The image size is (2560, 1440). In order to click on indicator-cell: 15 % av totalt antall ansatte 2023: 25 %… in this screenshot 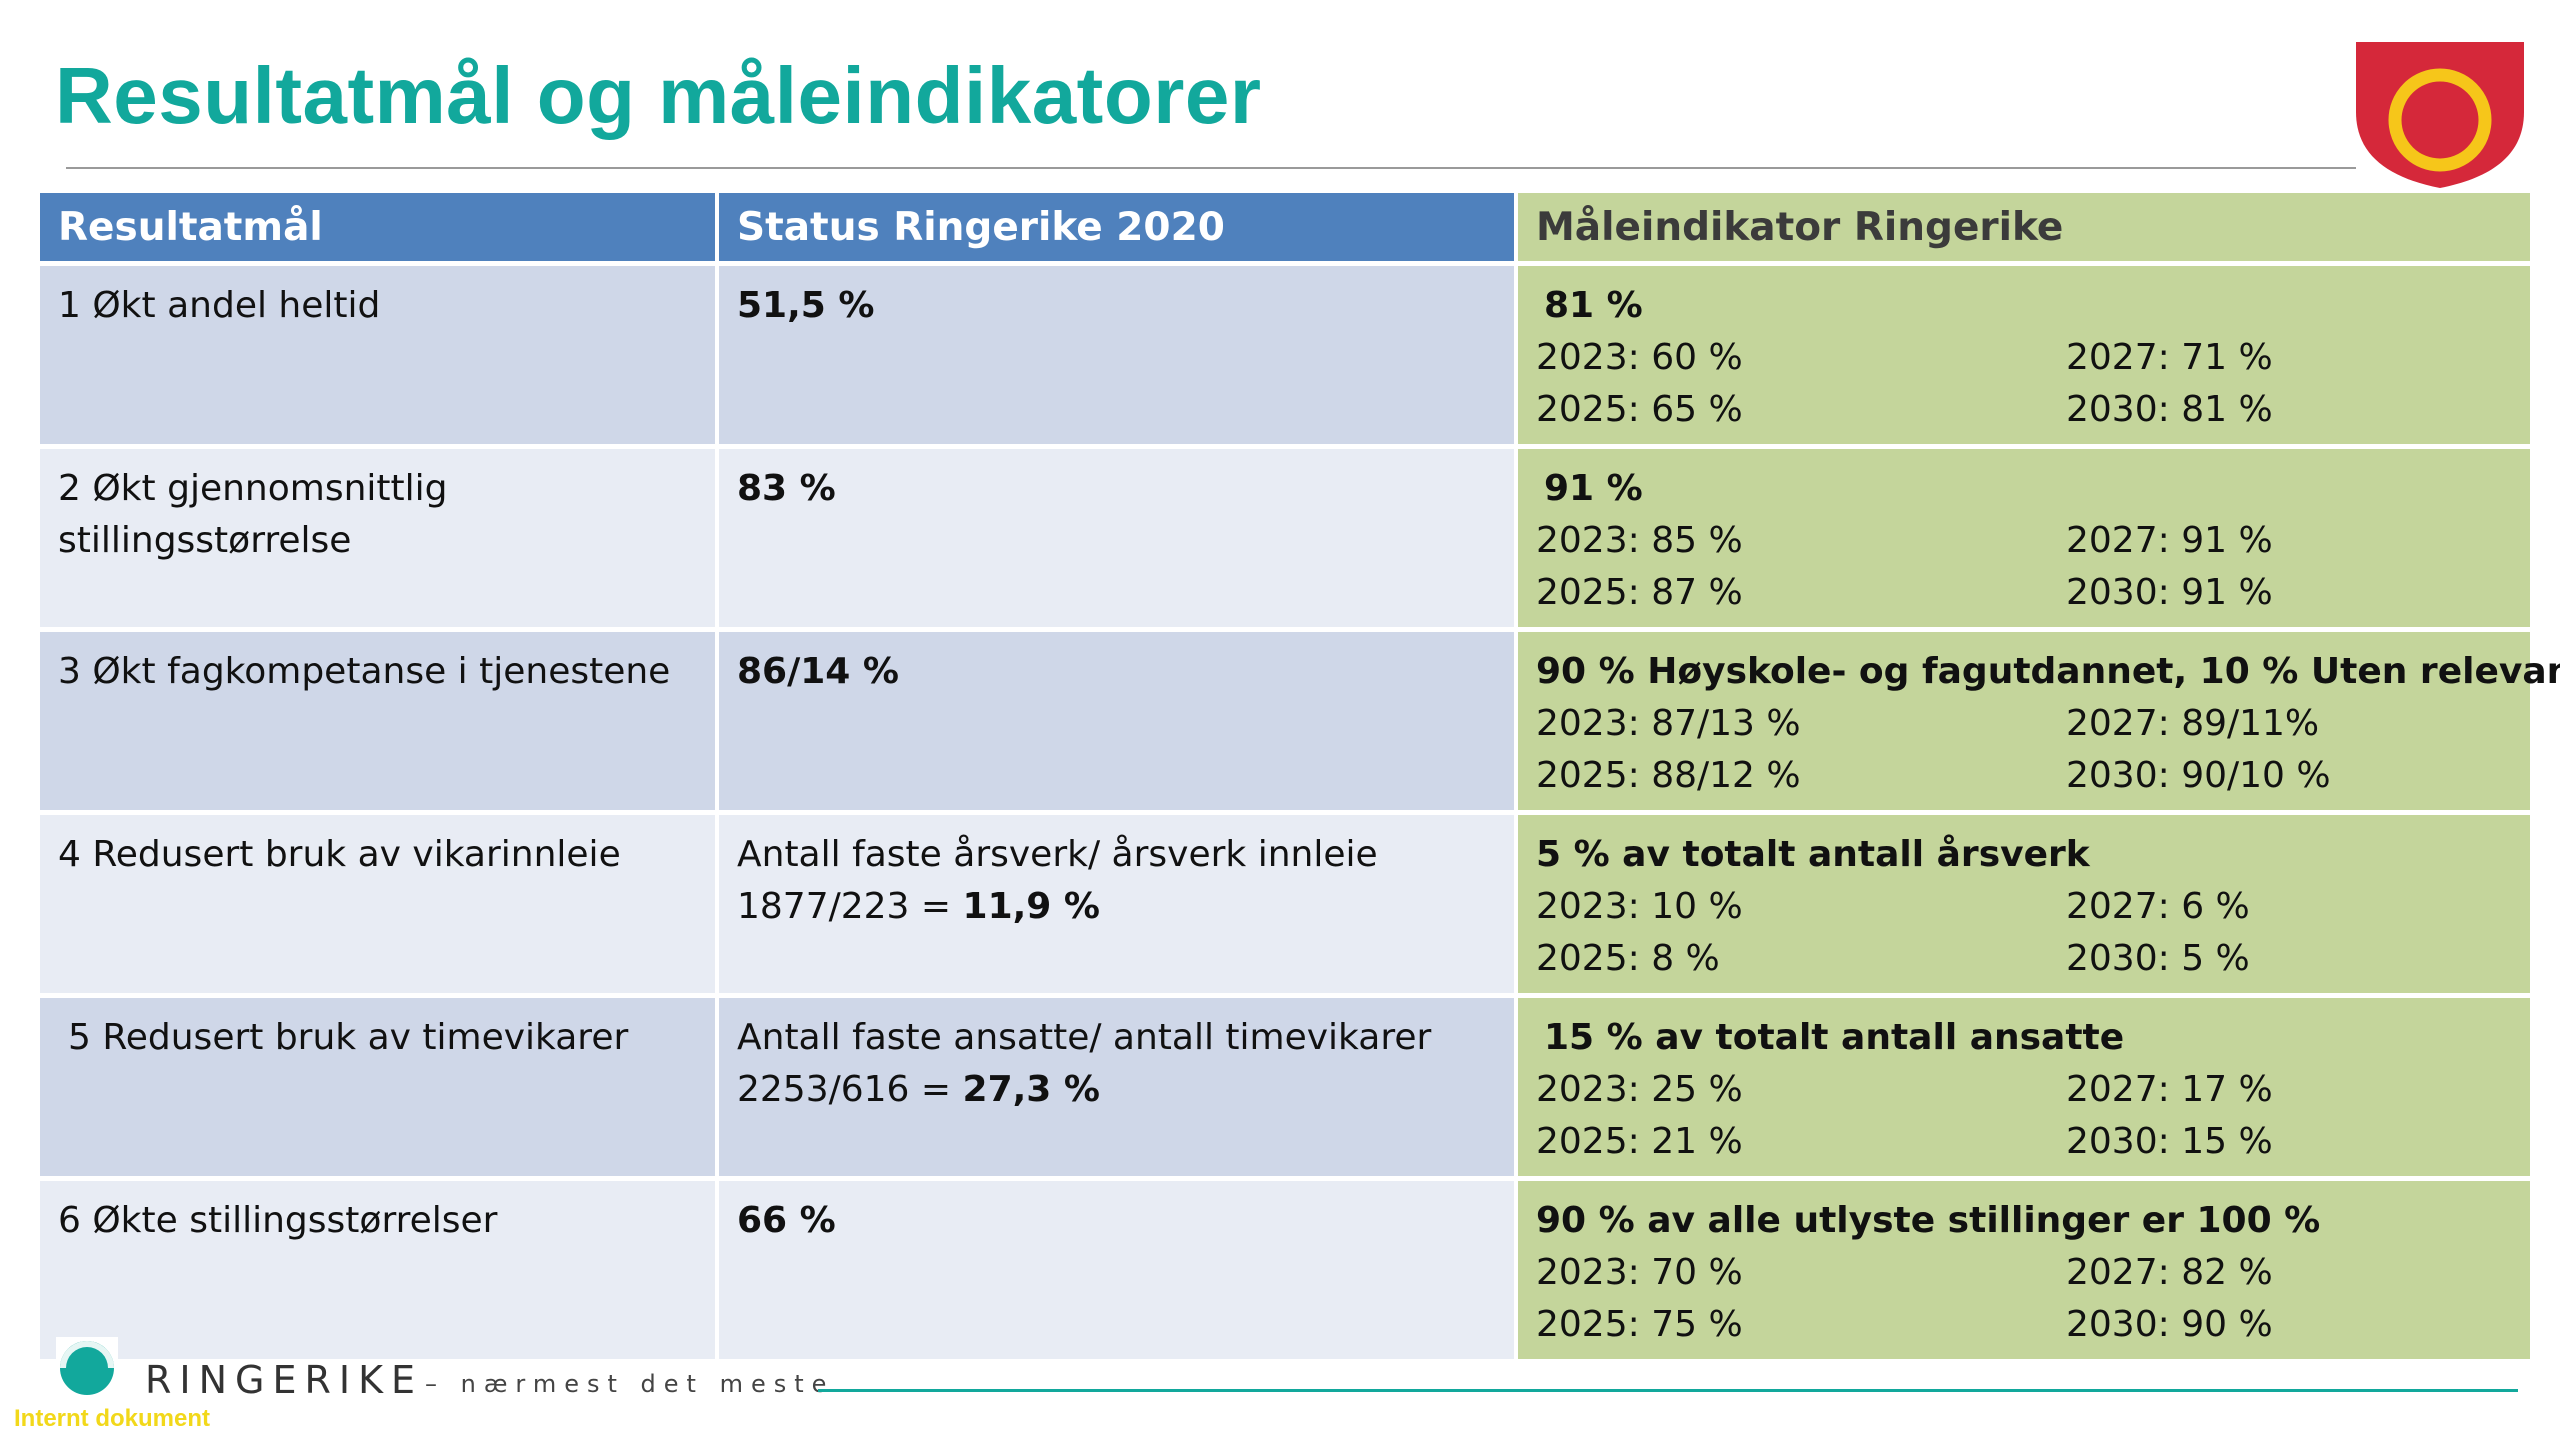, I will do `click(2024, 1087)`.